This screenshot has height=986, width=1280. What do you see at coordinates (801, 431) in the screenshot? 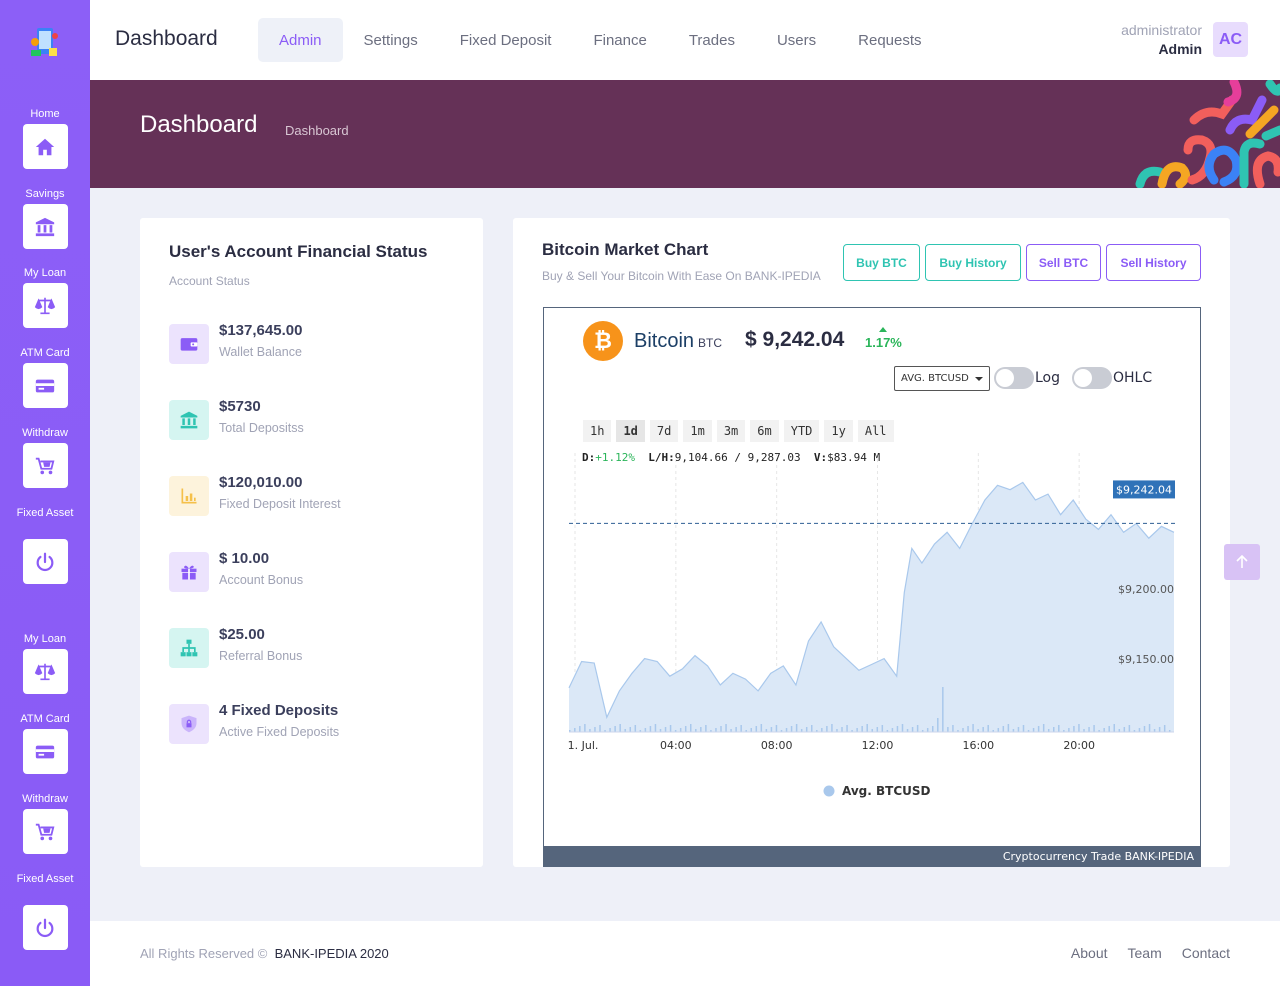
I see `range-button-ytd: YTD` at bounding box center [801, 431].